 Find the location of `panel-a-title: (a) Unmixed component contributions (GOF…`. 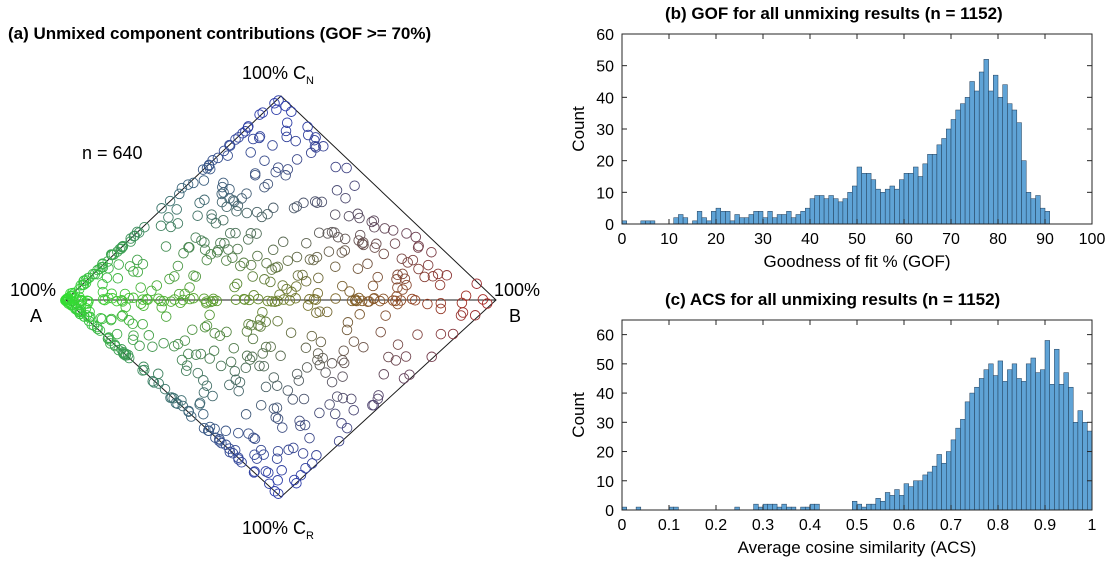

panel-a-title: (a) Unmixed component contributions (GOF… is located at coordinates (220, 33).